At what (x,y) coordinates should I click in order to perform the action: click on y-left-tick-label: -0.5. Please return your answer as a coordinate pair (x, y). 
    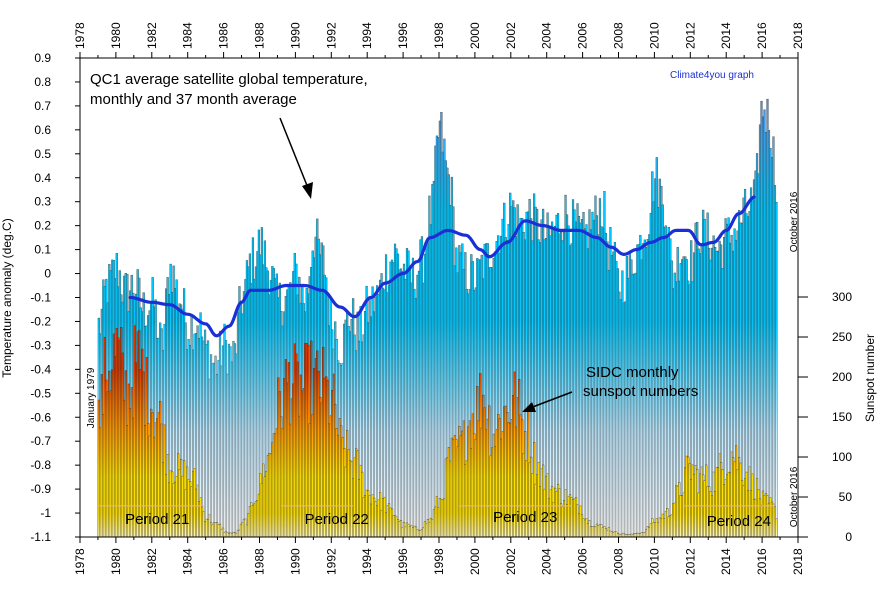
    Looking at the image, I should click on (40, 393).